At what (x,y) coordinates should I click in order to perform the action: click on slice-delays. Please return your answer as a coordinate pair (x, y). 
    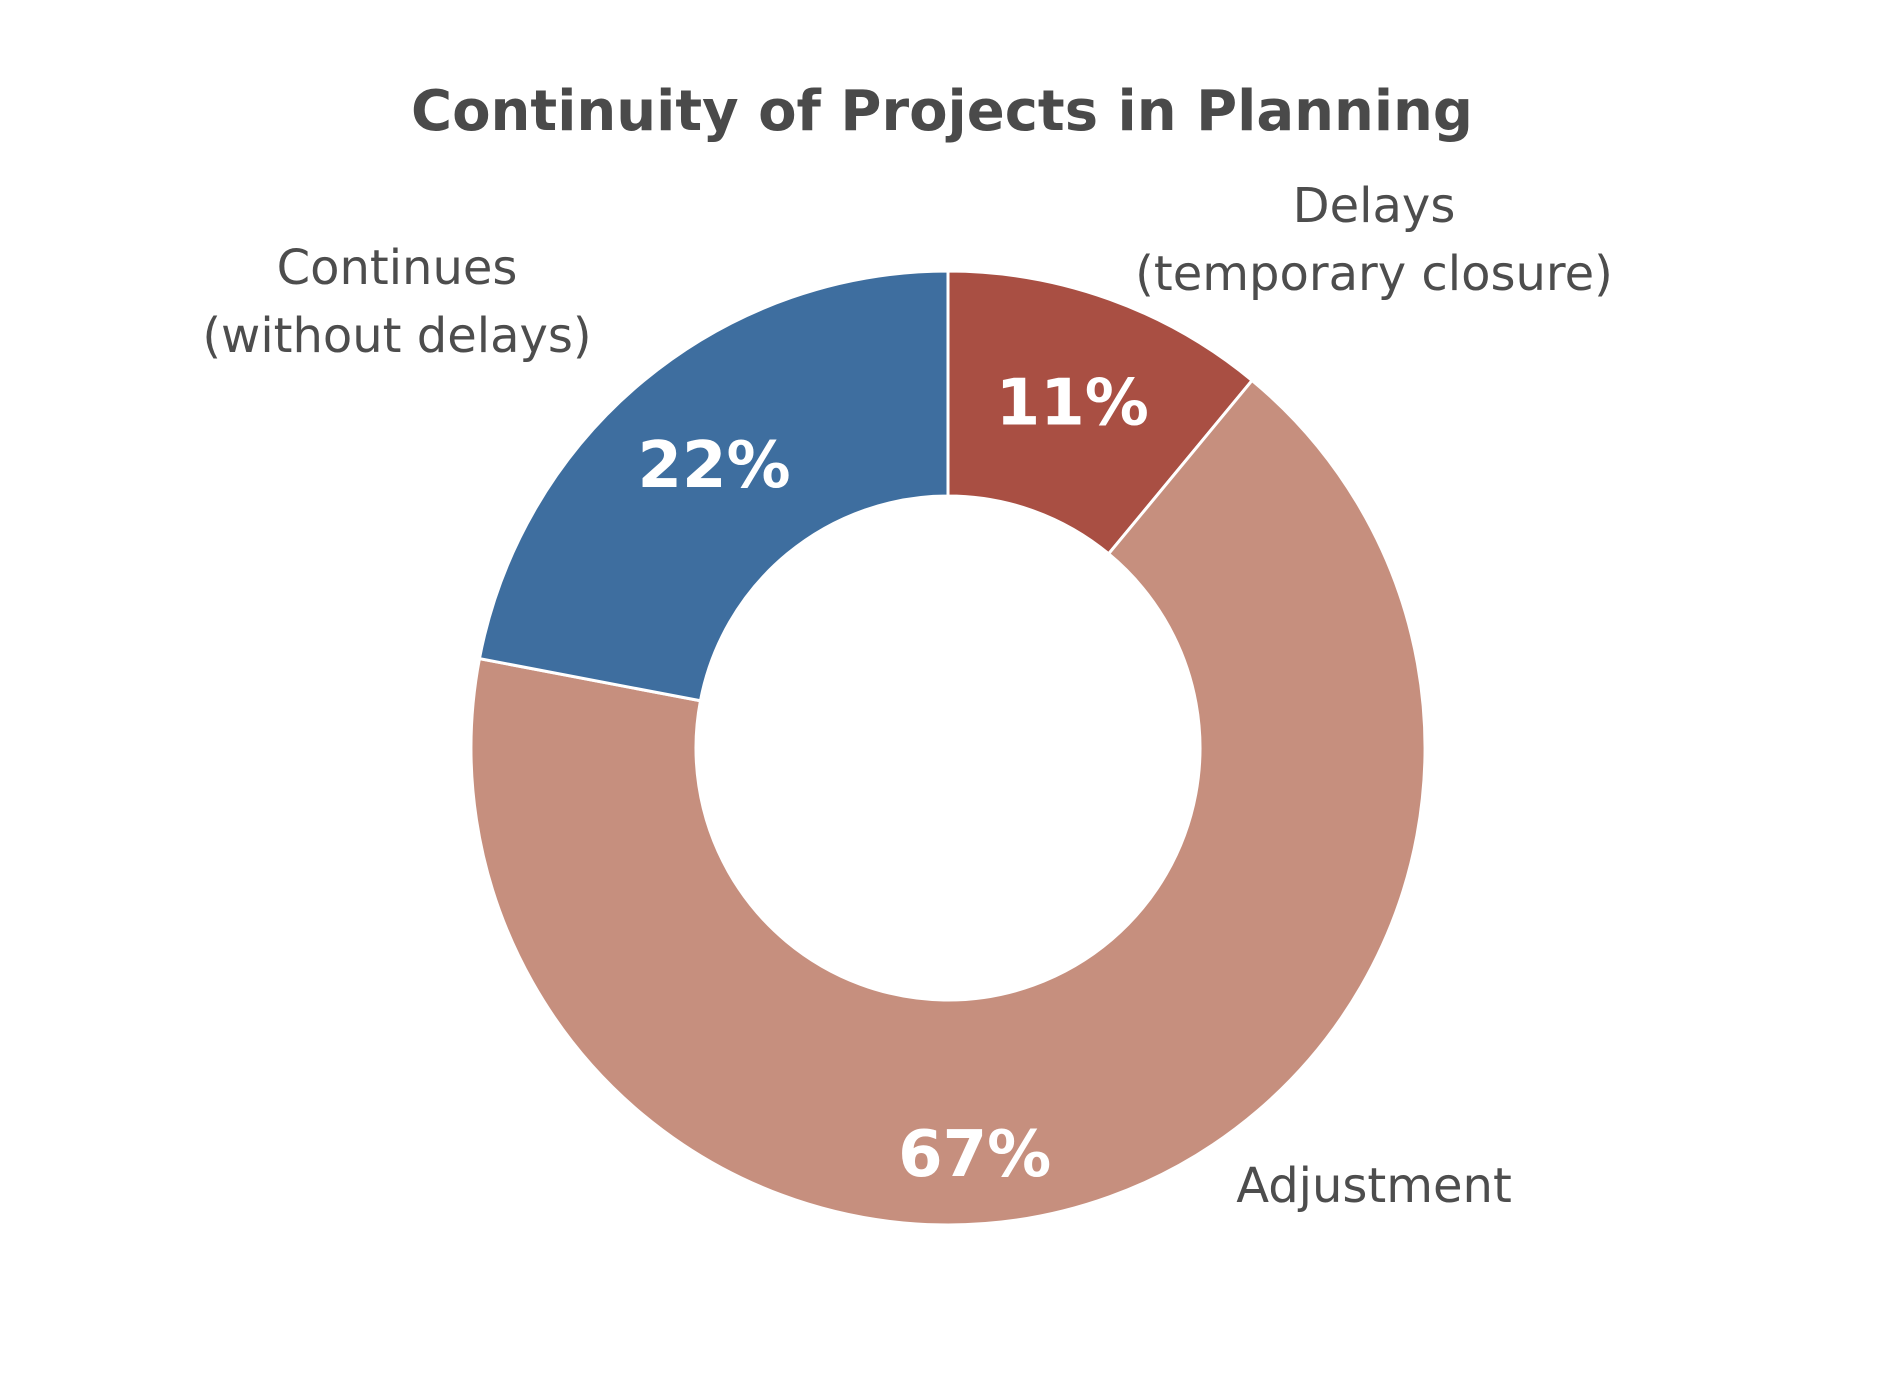
    Looking at the image, I should click on (1100, 412).